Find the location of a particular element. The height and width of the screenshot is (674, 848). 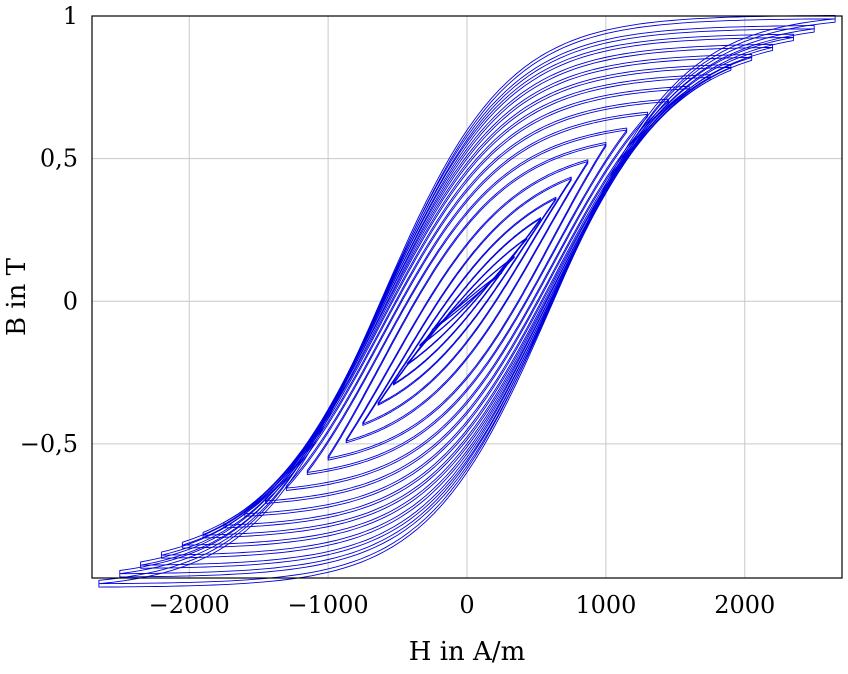

x-tick-label: −1000 is located at coordinates (328, 605).